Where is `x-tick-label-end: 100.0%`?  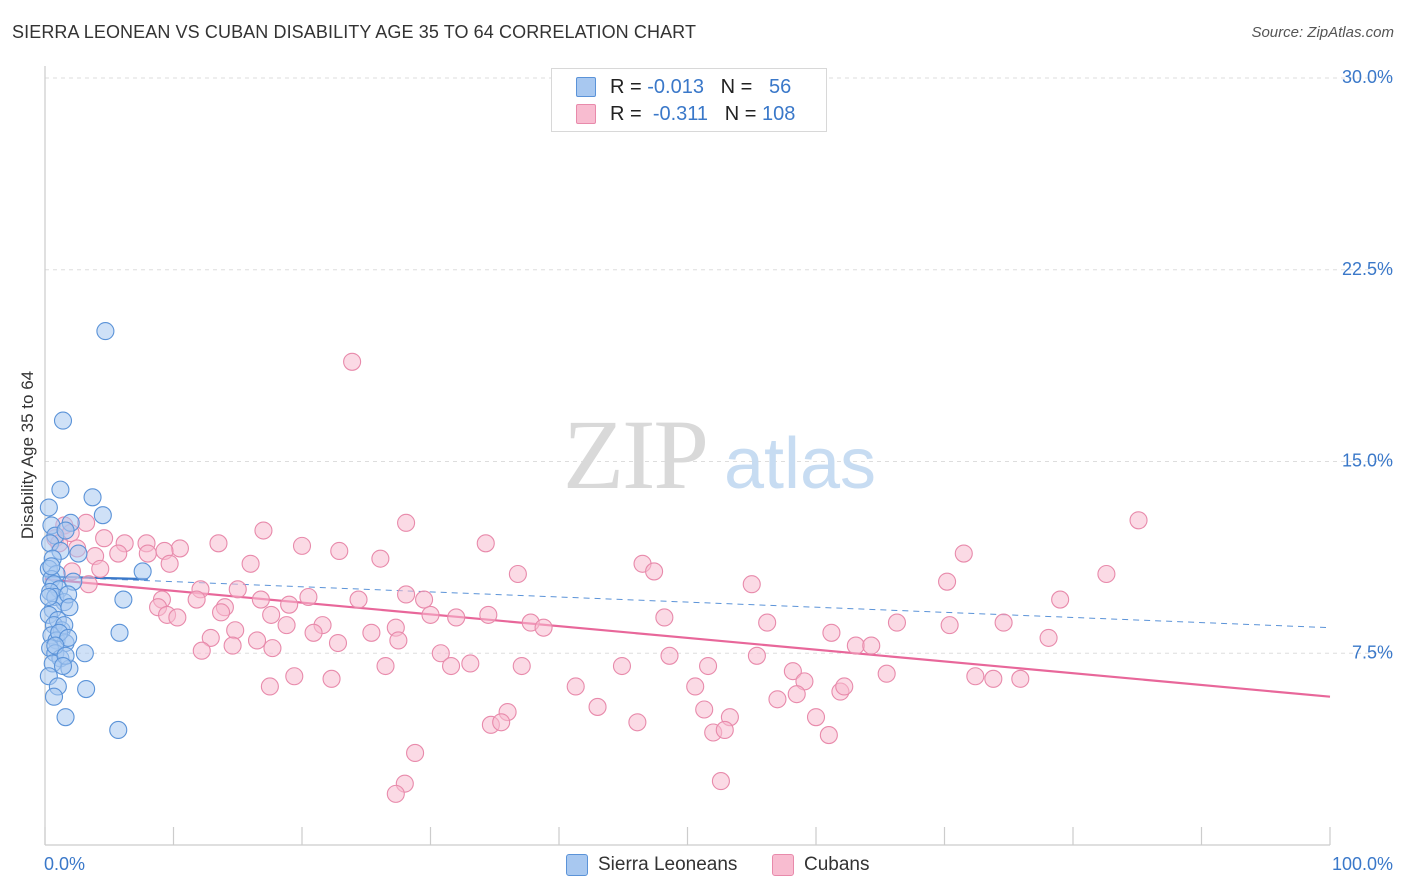 x-tick-label-end: 100.0% is located at coordinates (1362, 864).